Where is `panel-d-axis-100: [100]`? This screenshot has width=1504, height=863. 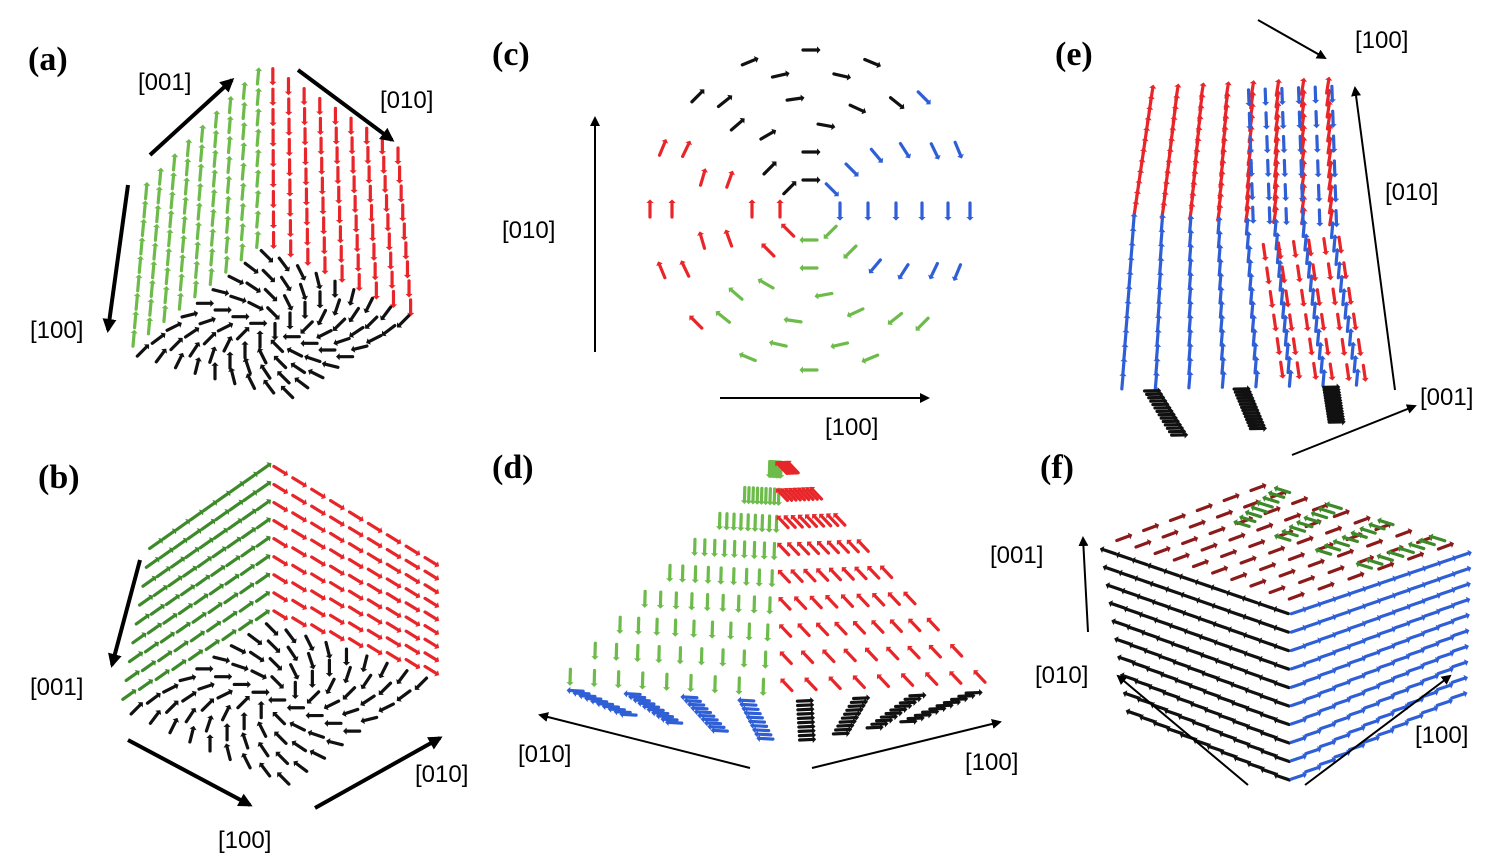
panel-d-axis-100: [100] is located at coordinates (991, 762).